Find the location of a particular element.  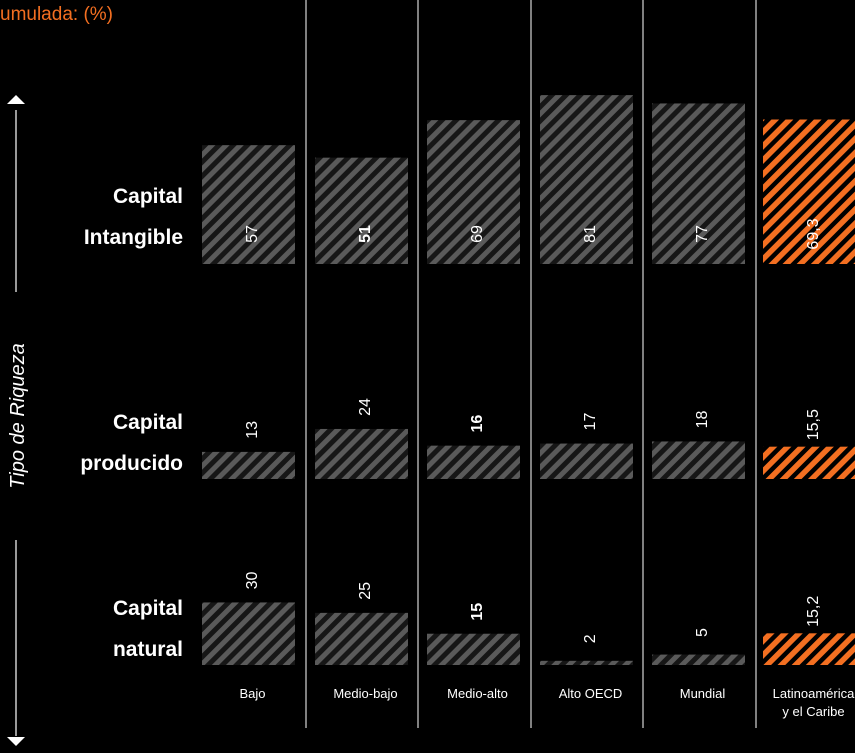

bar-capital-producido-medio-alto is located at coordinates (473, 462).